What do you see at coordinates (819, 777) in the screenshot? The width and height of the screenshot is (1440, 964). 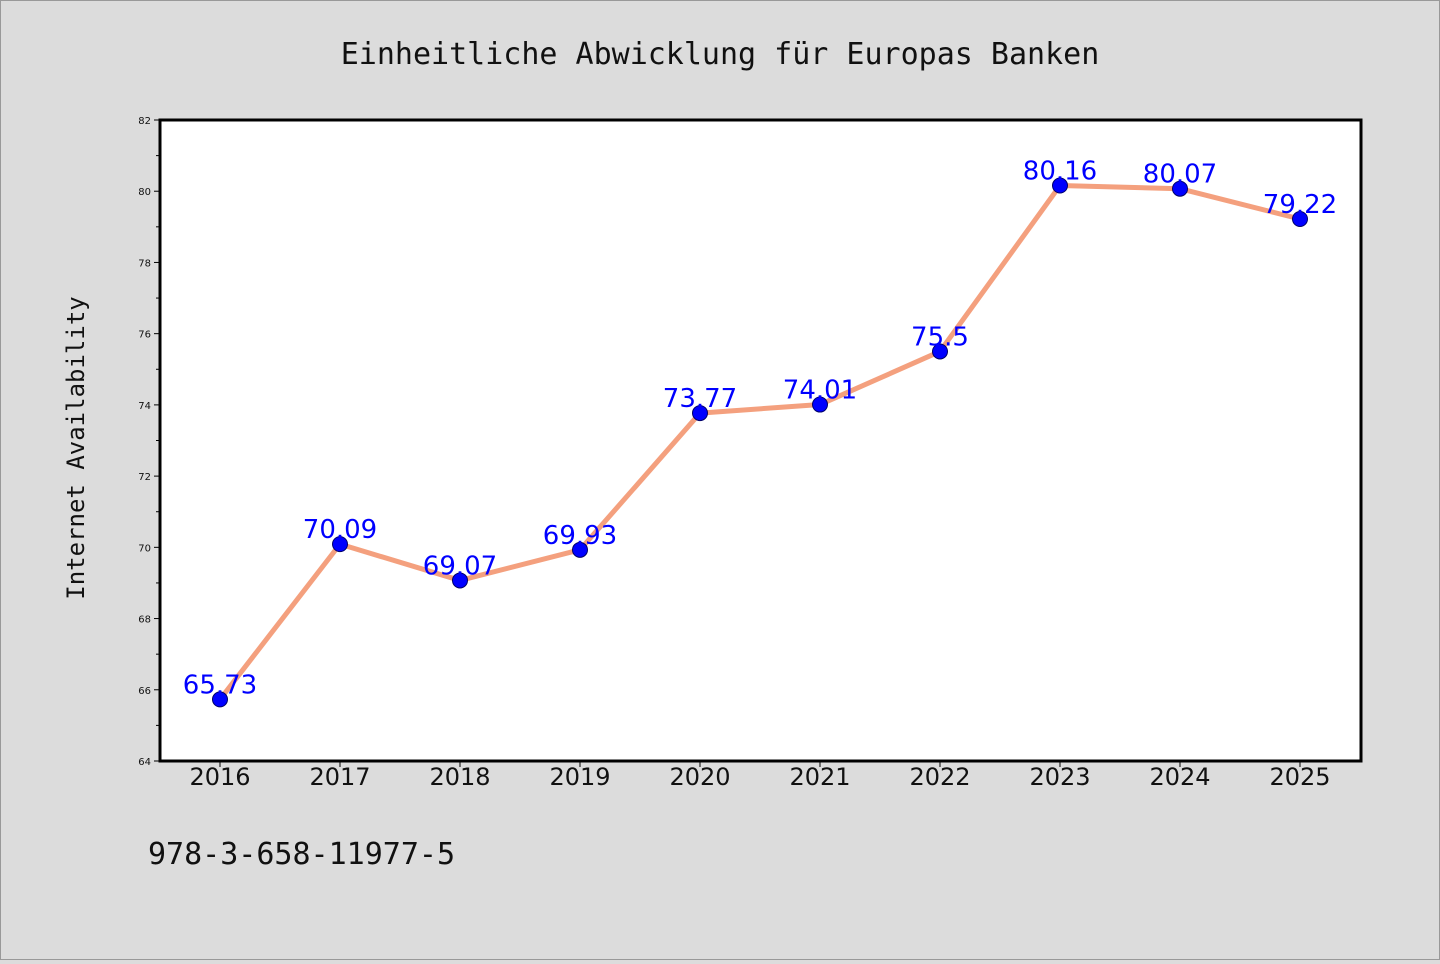 I see `x-tick-label: 2021` at bounding box center [819, 777].